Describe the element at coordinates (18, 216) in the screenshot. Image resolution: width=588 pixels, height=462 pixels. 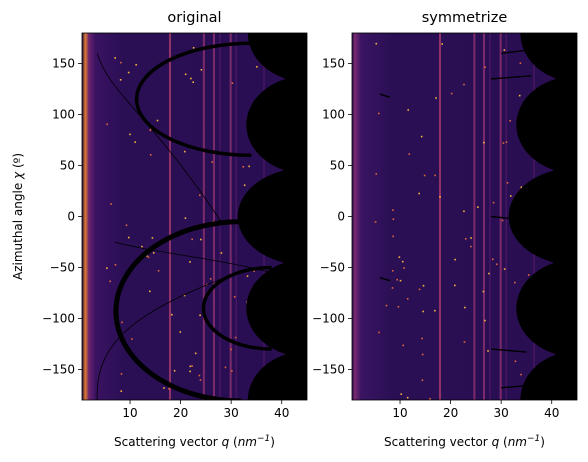
I see `y-axis-label: Azimuthal angle χ (º)` at that location.